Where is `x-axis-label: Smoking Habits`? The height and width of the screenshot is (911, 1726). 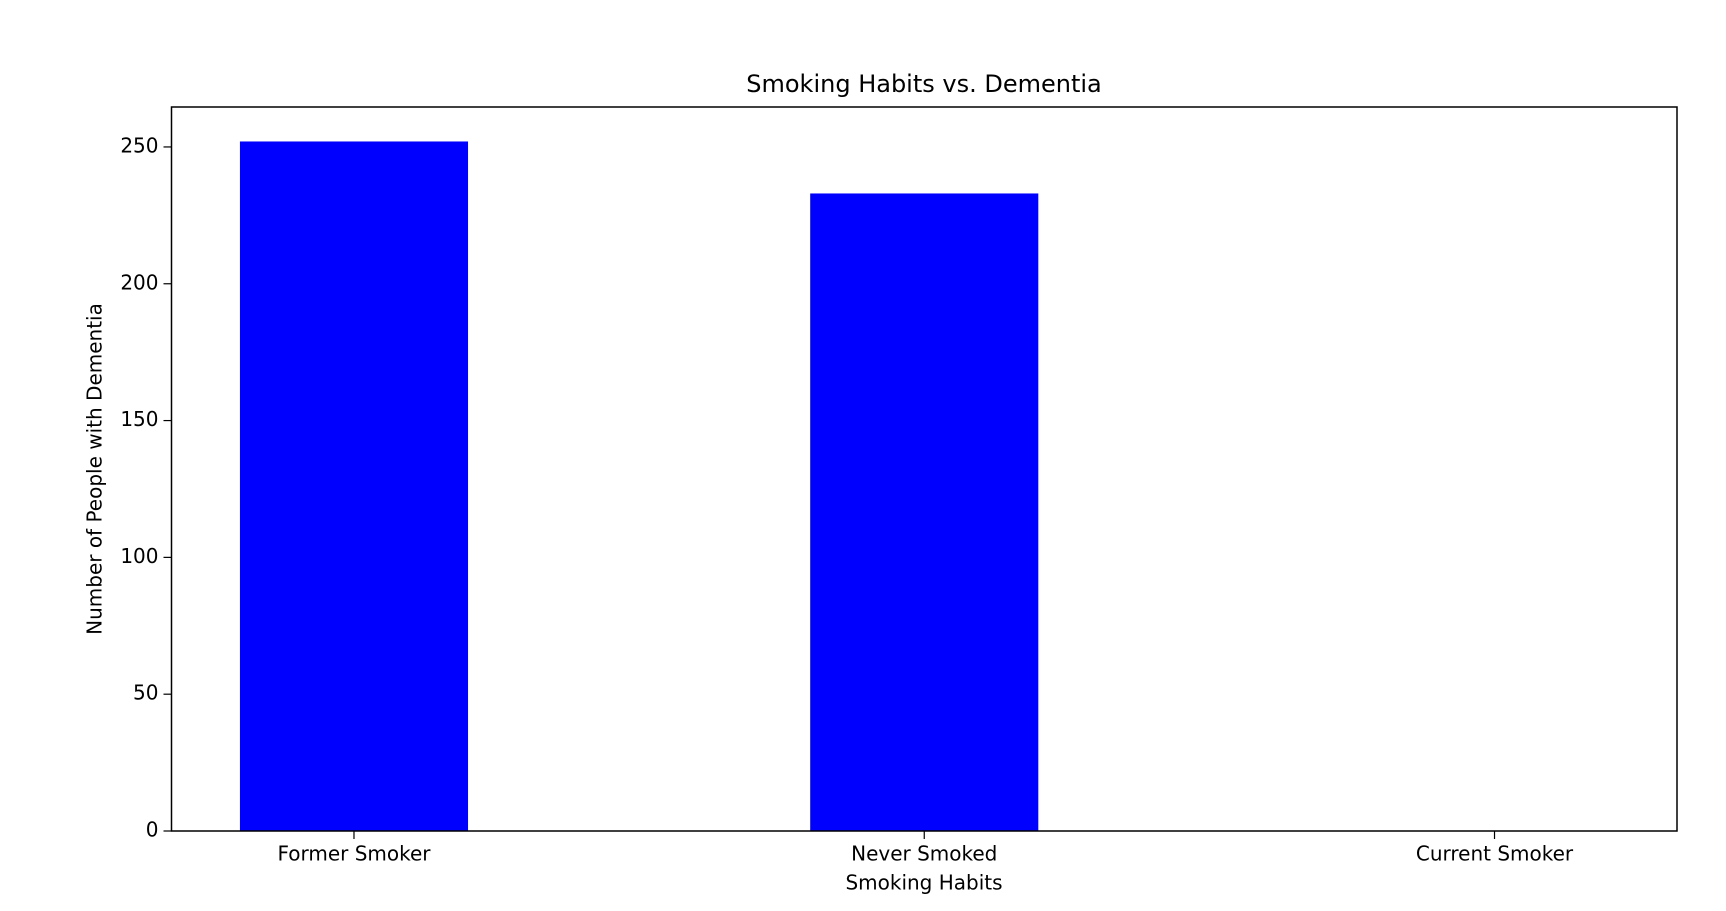 x-axis-label: Smoking Habits is located at coordinates (923, 883).